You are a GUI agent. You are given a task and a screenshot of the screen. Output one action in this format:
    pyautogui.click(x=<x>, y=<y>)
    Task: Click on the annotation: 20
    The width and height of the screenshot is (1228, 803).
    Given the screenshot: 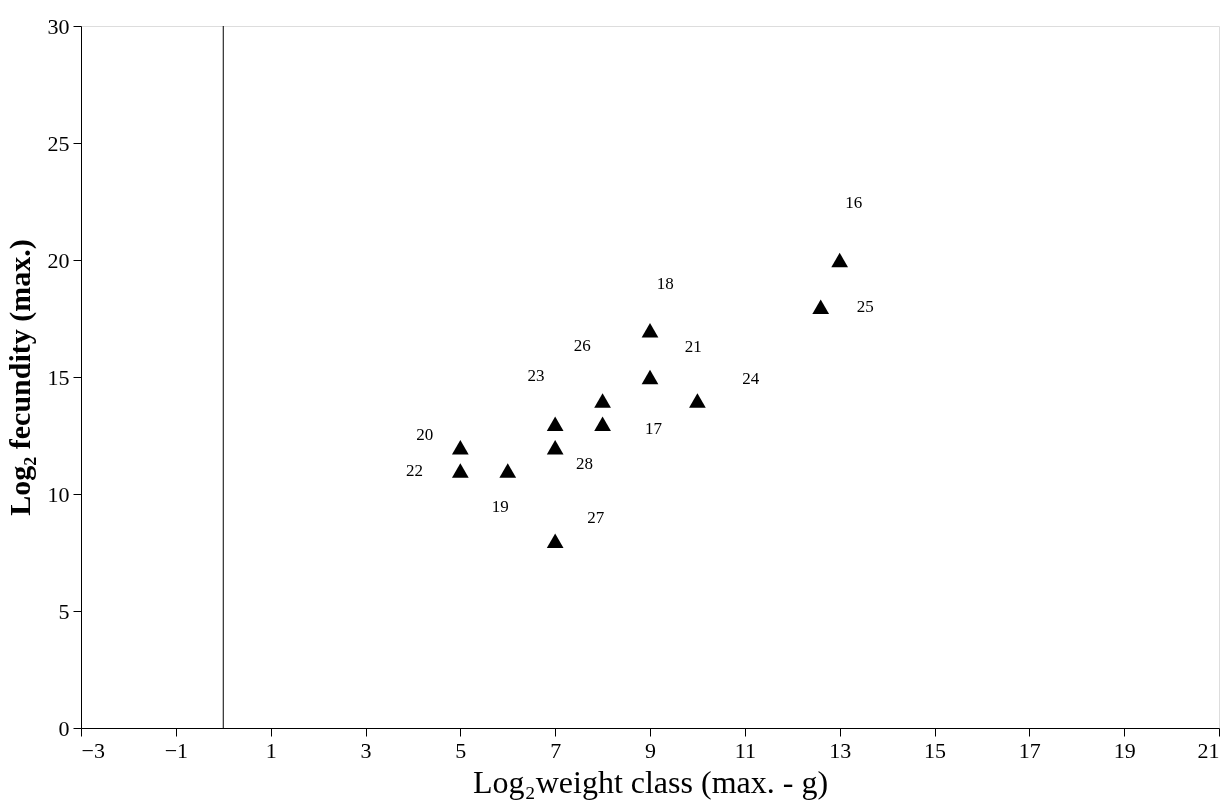 What is the action you would take?
    pyautogui.click(x=425, y=434)
    